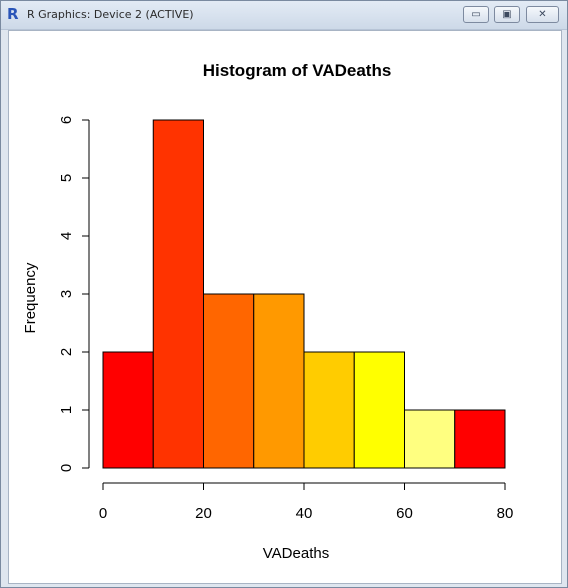 This screenshot has height=588, width=568. I want to click on minimize-icon: ▭, so click(476, 14).